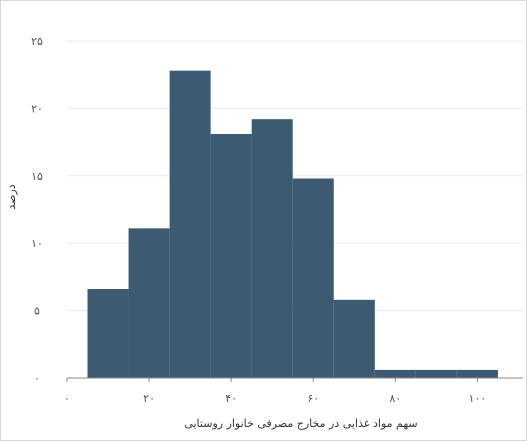 The image size is (527, 442). I want to click on y-tick-label: ۰, so click(37, 378).